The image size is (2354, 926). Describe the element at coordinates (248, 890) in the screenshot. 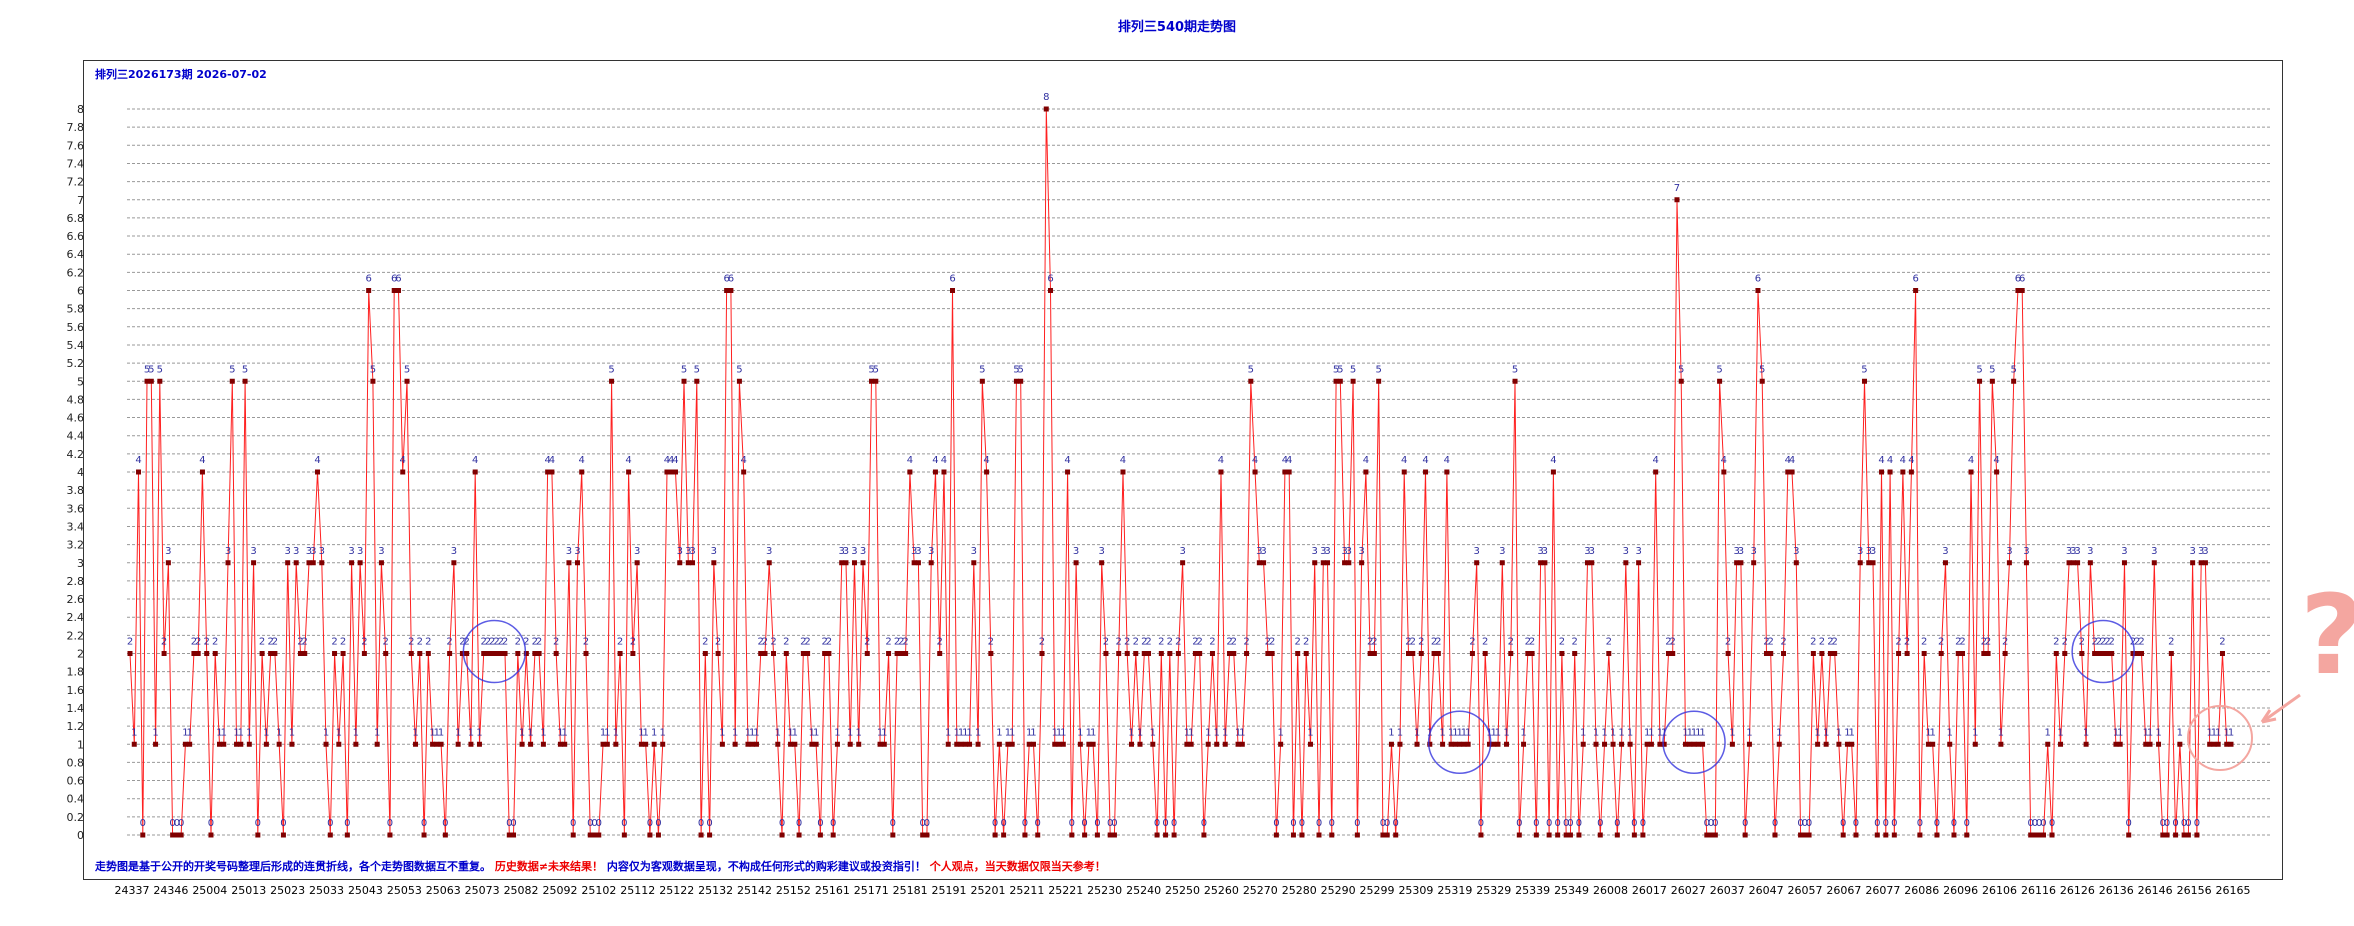

I see `x-tick-label: 25013` at that location.